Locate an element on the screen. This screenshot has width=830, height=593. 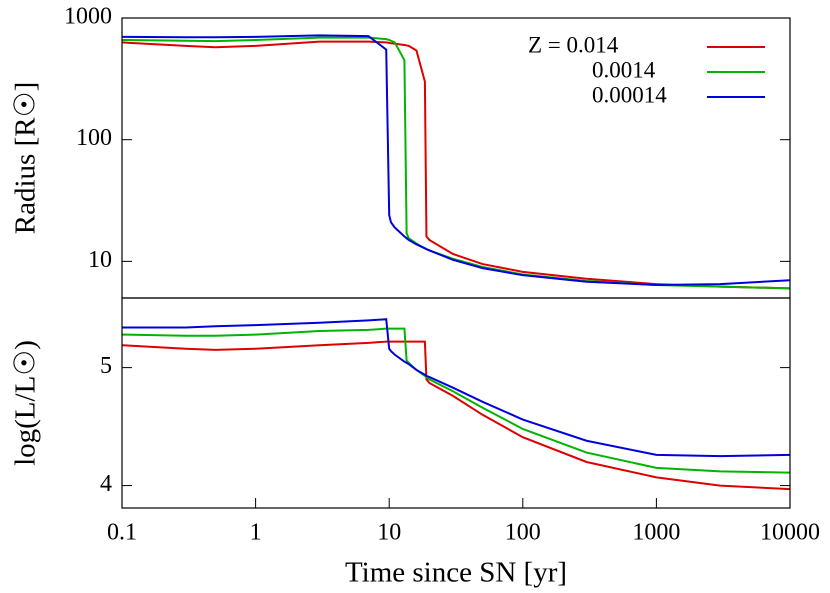
y-tick-label: 5 is located at coordinates (106, 366).